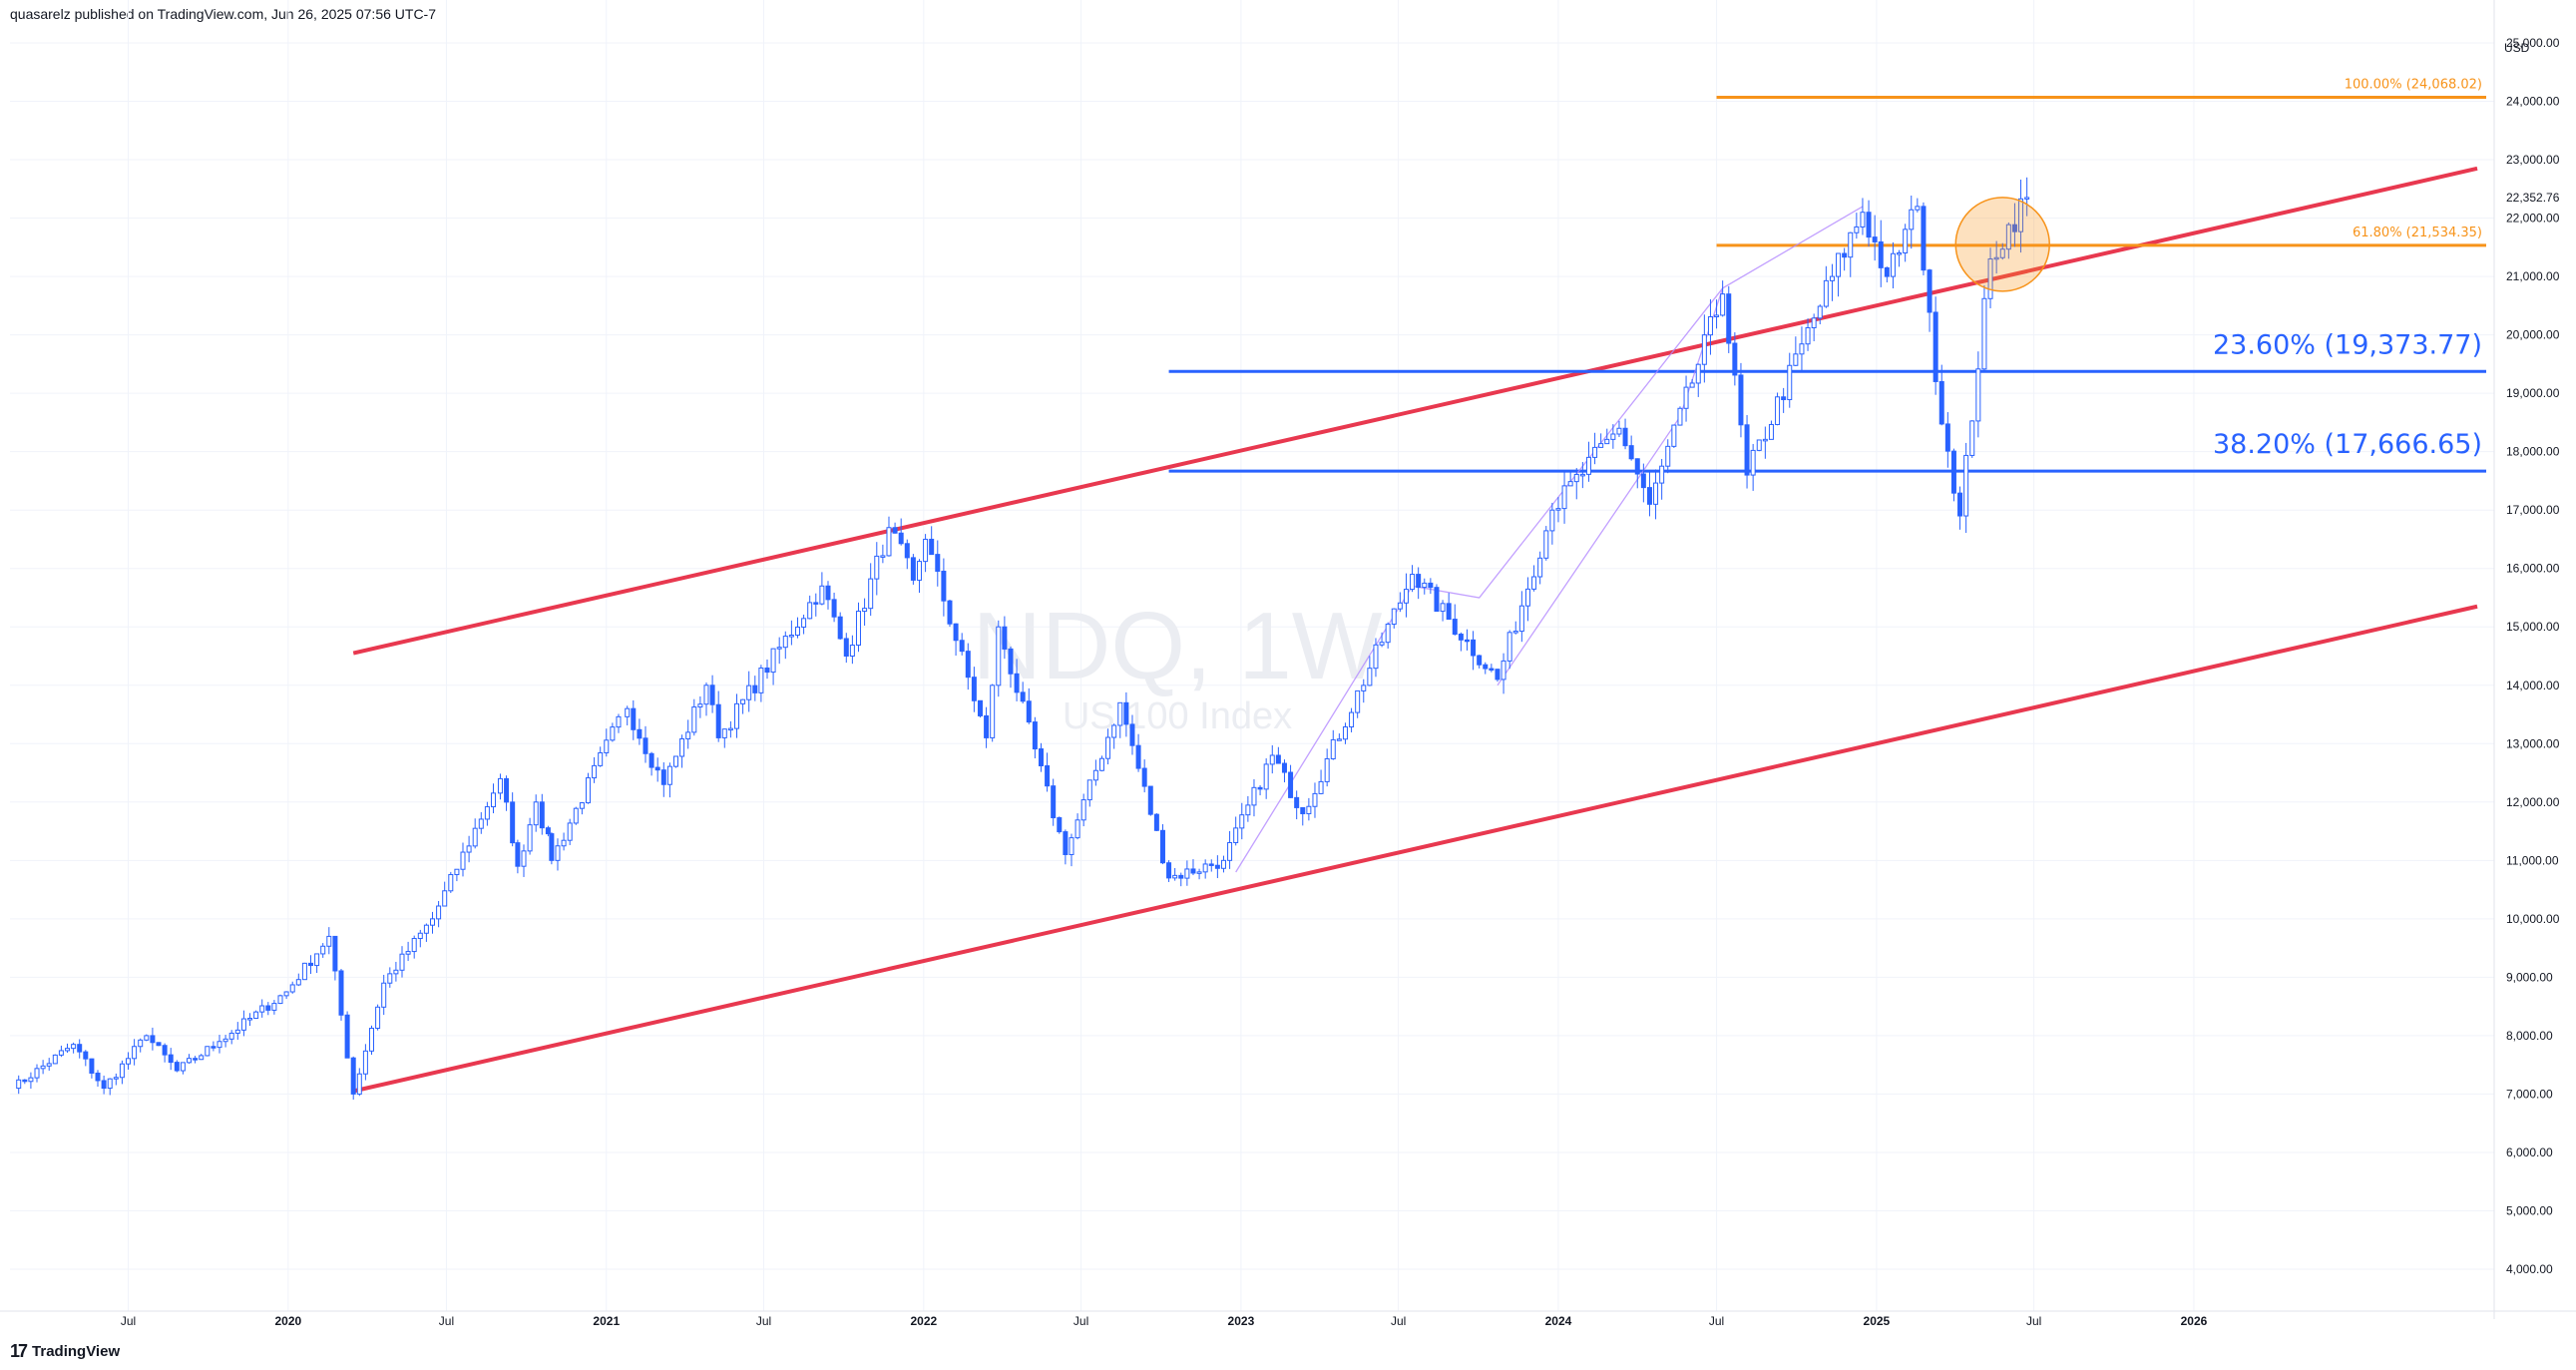  Describe the element at coordinates (1178, 665) in the screenshot. I see `watermark: NDQ, 1W US 100 Index` at that location.